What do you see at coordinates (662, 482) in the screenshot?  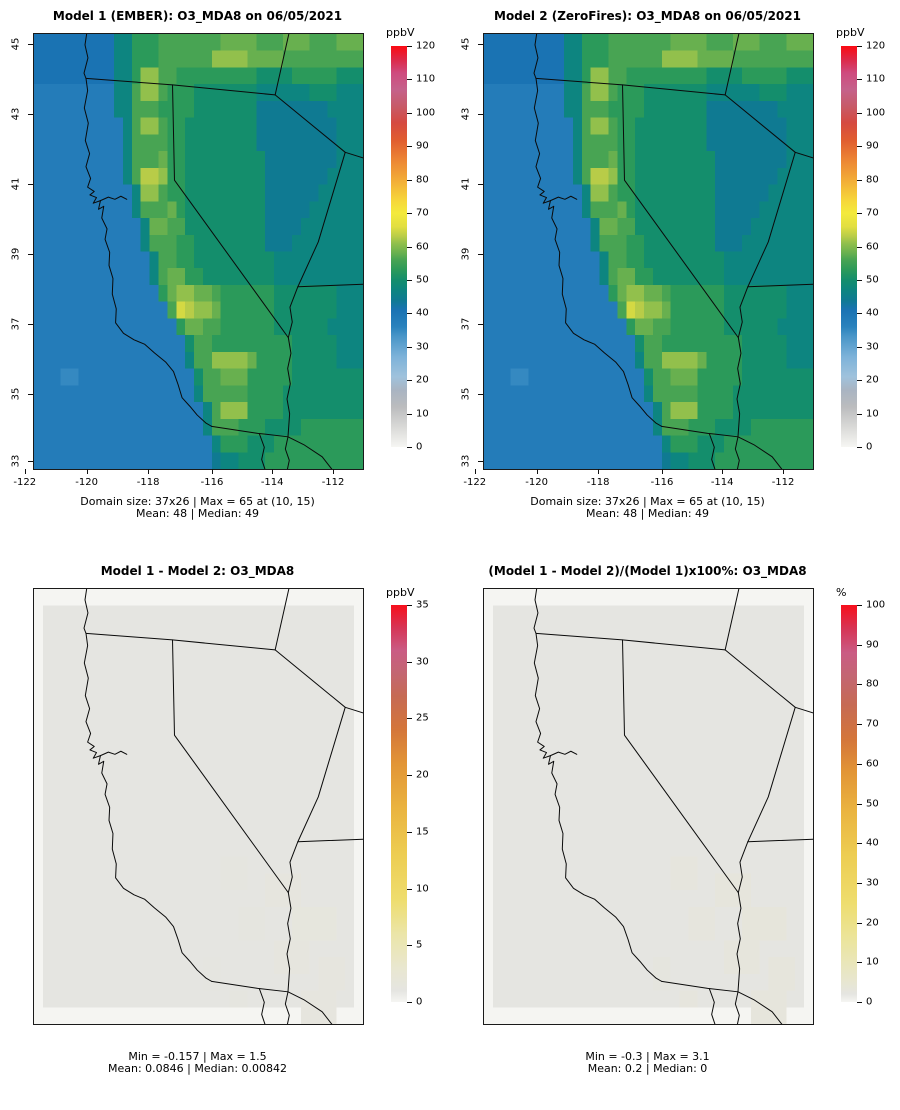 I see `x-axis-tick-label: -116` at bounding box center [662, 482].